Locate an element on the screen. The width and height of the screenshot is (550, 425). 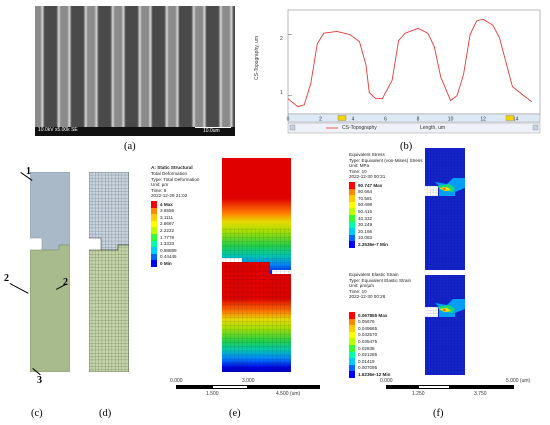
x-axis-label: Length, um is located at coordinates (433, 128).